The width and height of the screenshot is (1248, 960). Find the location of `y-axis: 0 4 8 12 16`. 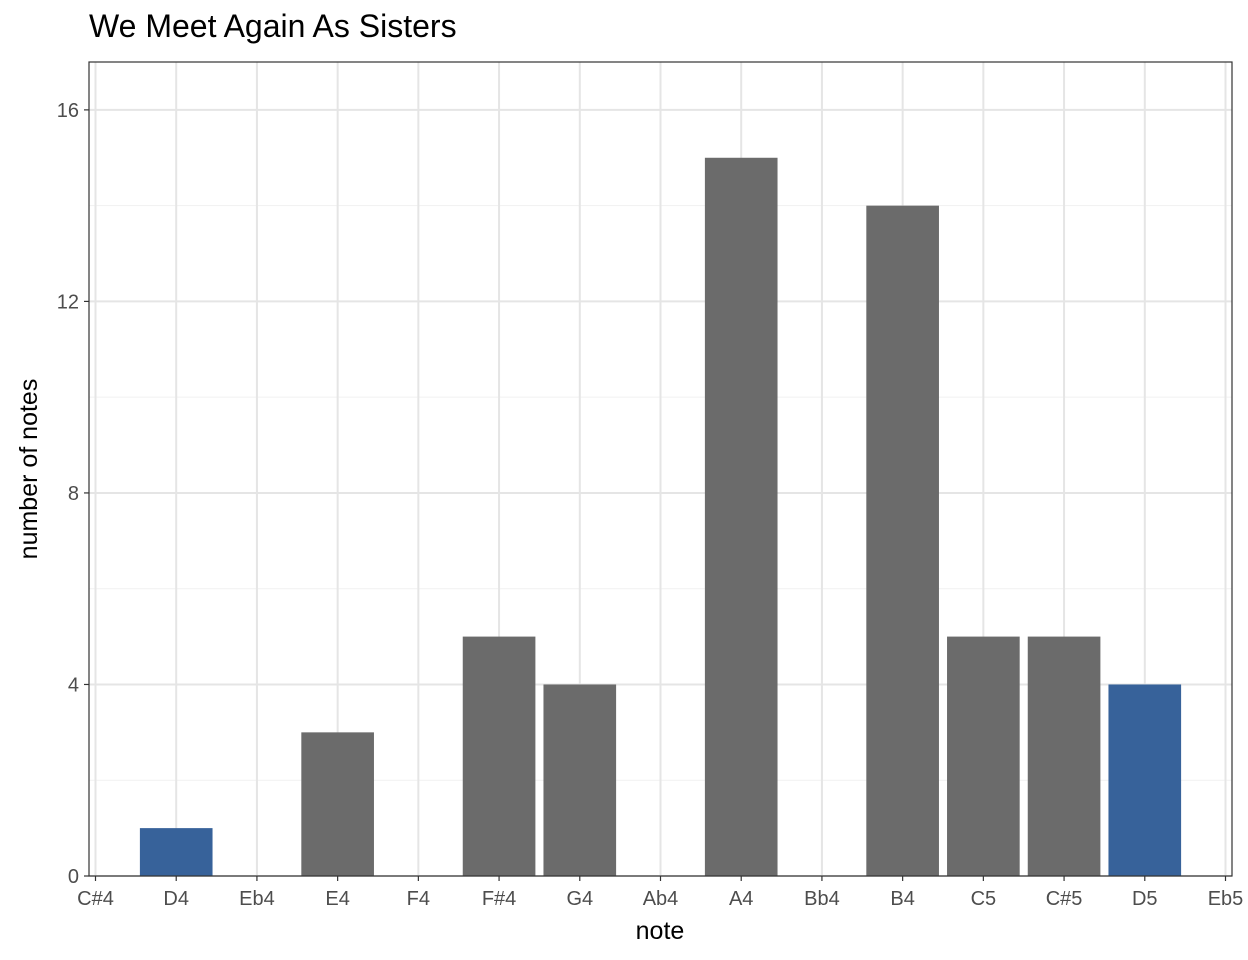

y-axis: 0 4 8 12 16 is located at coordinates (73, 494).